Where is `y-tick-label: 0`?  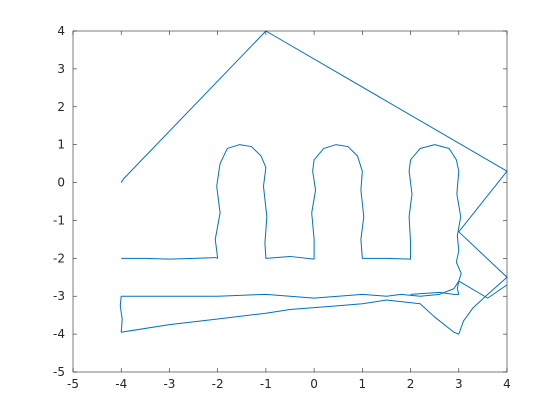 y-tick-label: 0 is located at coordinates (61, 183).